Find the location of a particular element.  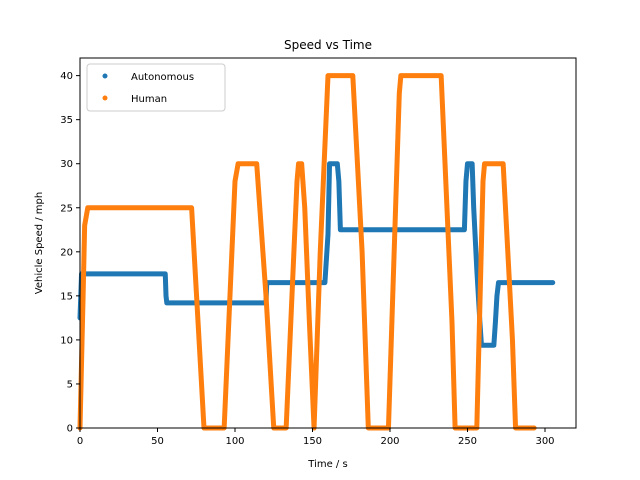

x-tick-label: 300 is located at coordinates (544, 441).